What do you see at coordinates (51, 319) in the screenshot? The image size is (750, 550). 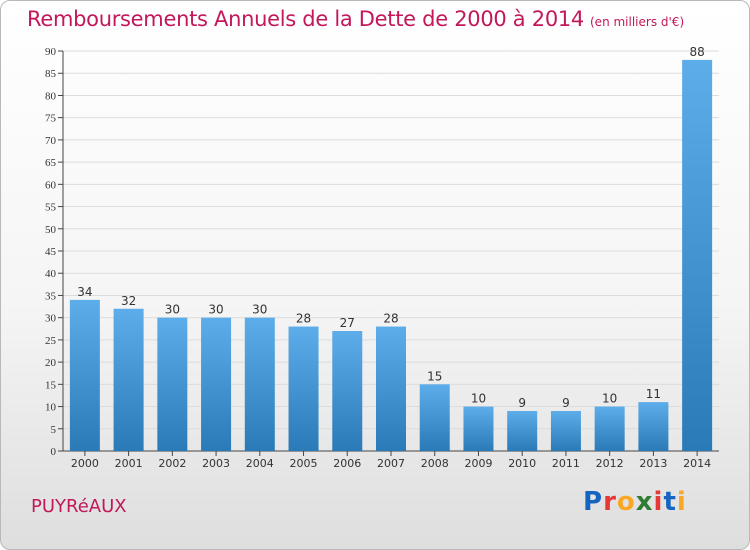 I see `y-tick-label: 30` at bounding box center [51, 319].